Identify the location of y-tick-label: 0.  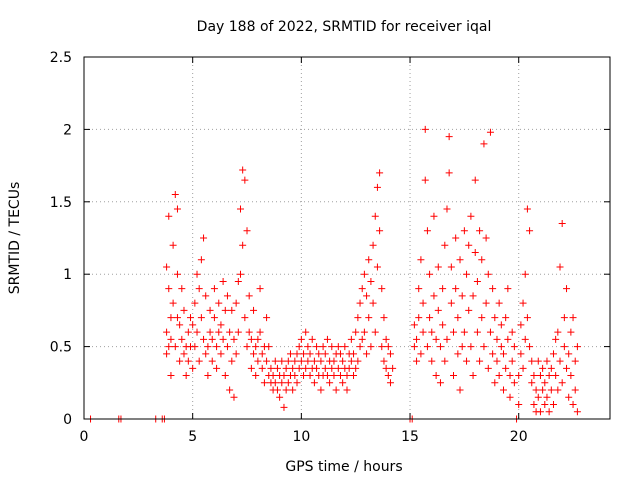
(67, 420).